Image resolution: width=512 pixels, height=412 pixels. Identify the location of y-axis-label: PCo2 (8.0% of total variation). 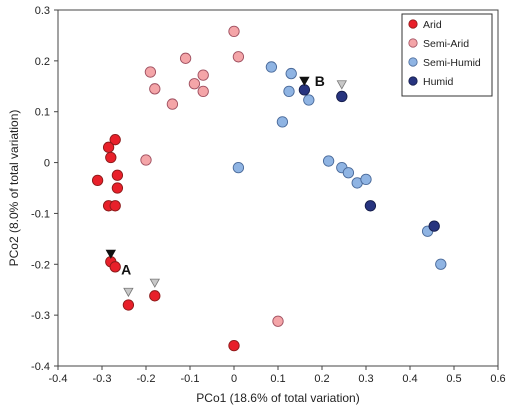
(14, 188).